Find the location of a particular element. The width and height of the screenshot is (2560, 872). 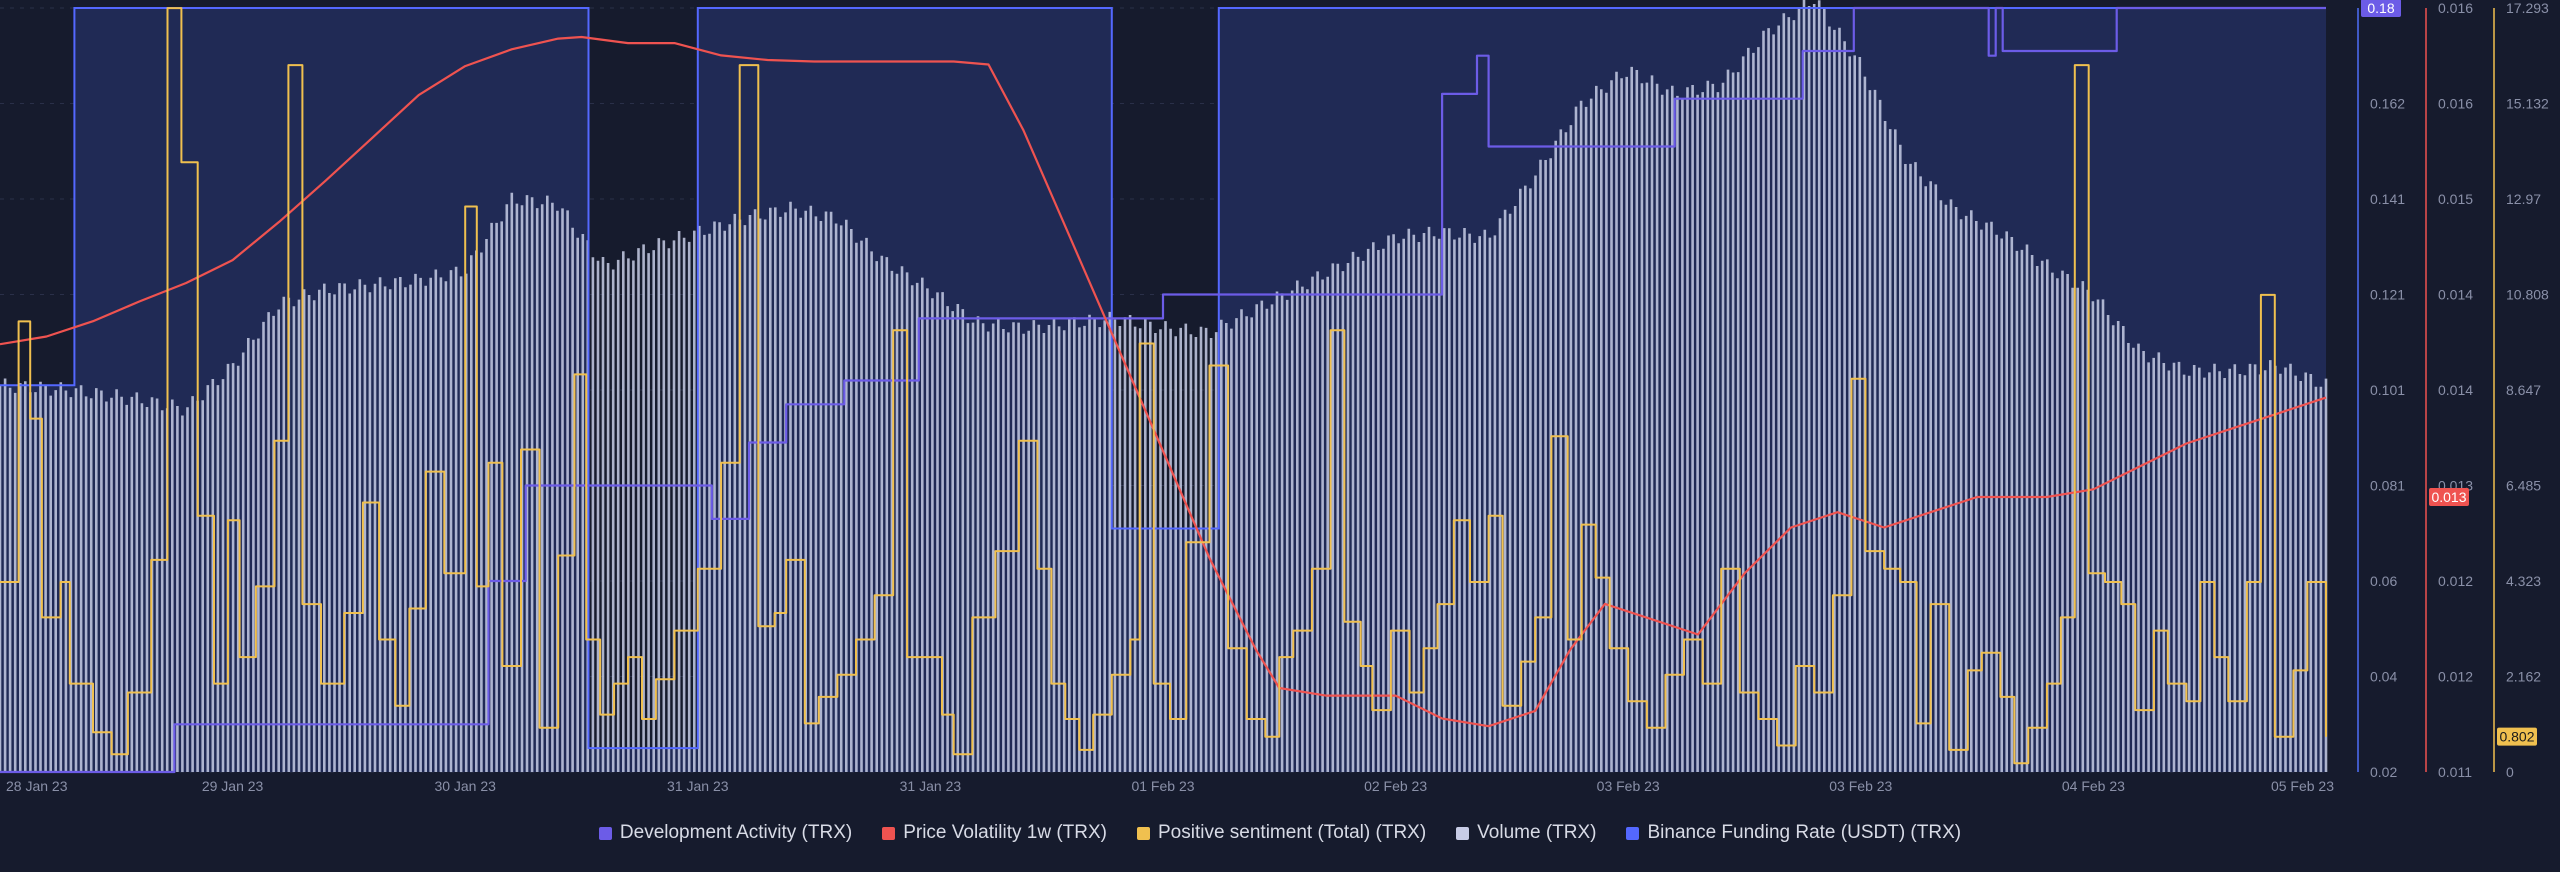

y-tick-label-sentiment: 2.162 is located at coordinates (2523, 677).